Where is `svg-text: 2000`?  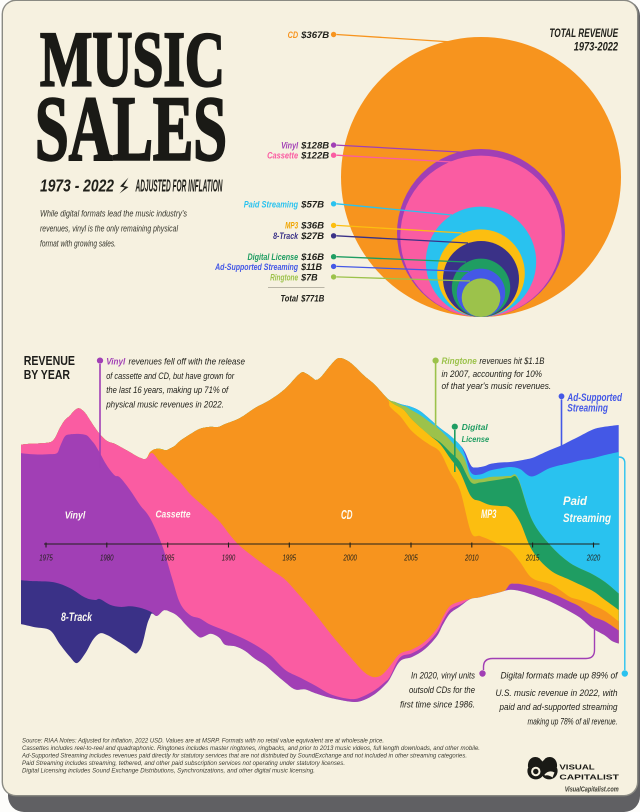 svg-text: 2000 is located at coordinates (350, 558).